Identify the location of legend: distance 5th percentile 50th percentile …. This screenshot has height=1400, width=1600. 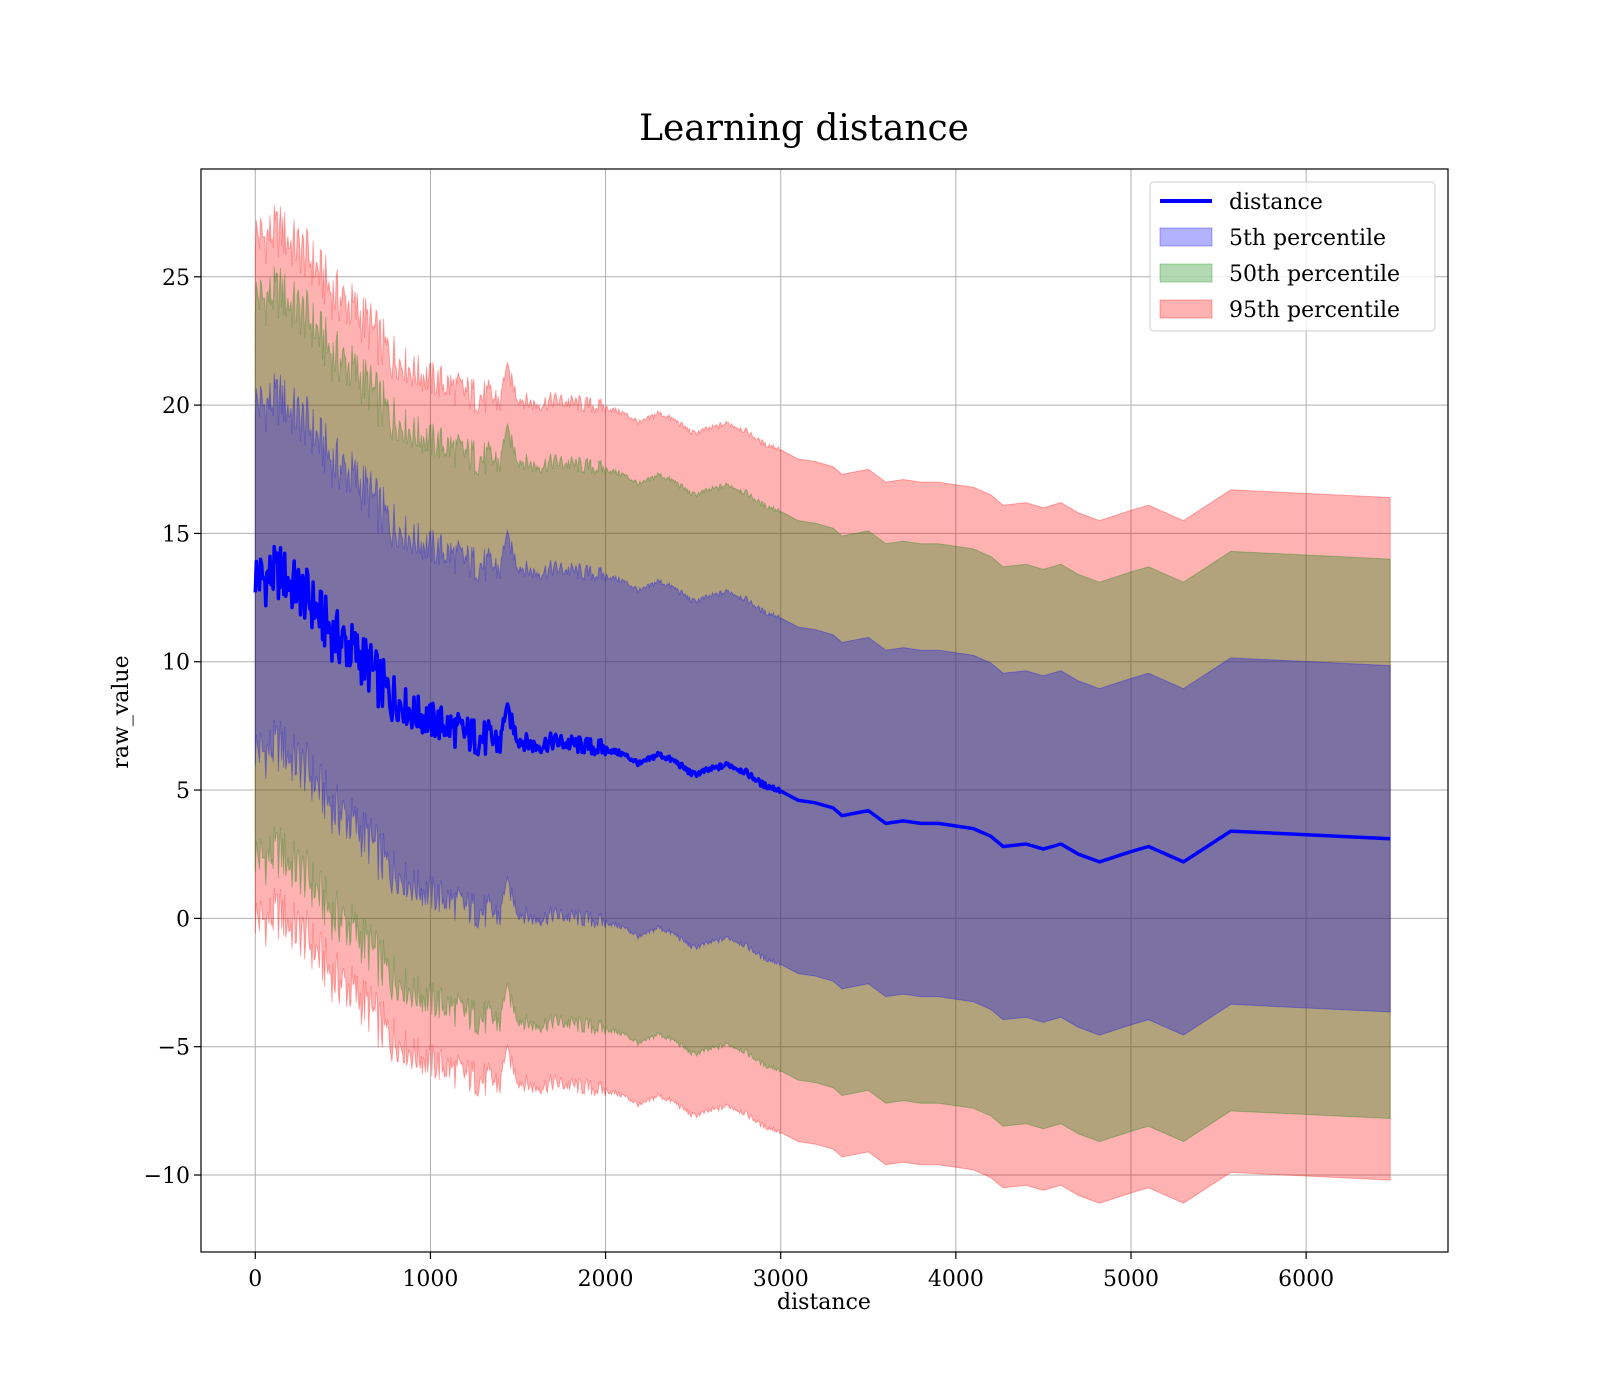
(1292, 256).